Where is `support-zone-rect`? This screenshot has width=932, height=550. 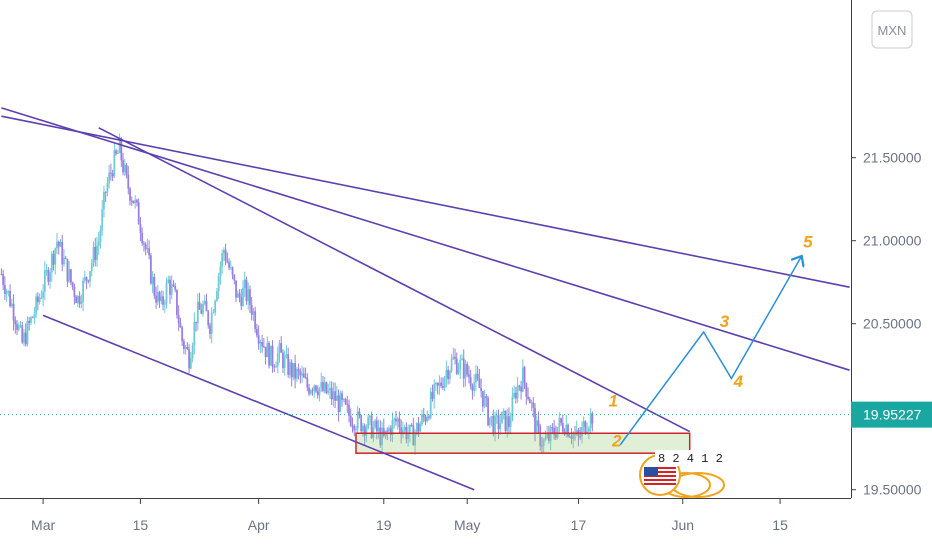 support-zone-rect is located at coordinates (523, 443).